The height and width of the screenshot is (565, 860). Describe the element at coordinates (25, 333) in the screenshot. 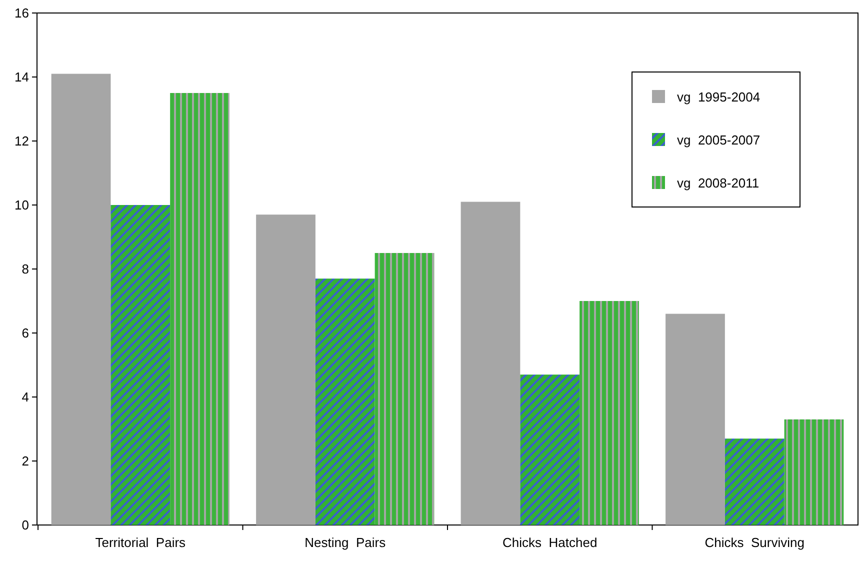

I see `y-tick-label: 6` at that location.